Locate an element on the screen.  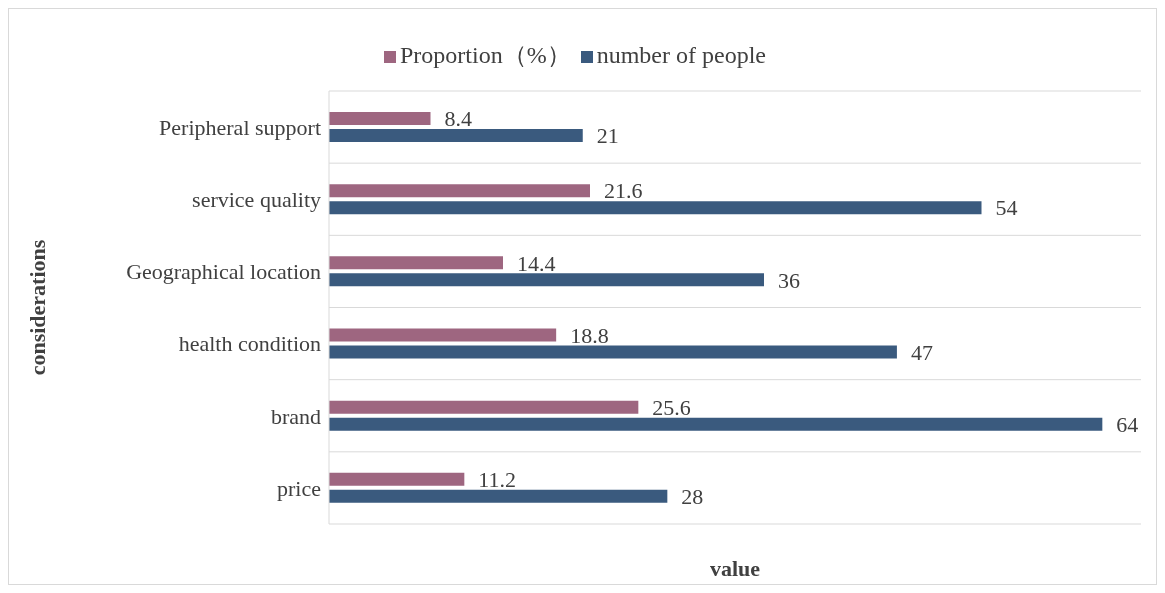
data-label: 18.8 is located at coordinates (589, 335).